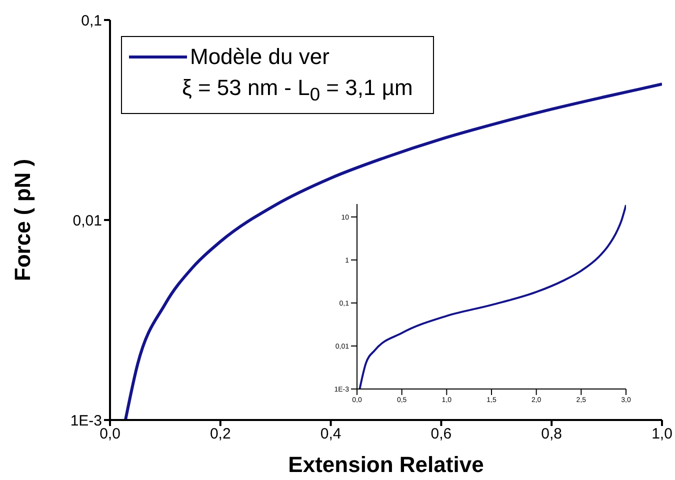 This screenshot has height=480, width=675. I want to click on x-tick-label: 0,8, so click(551, 434).